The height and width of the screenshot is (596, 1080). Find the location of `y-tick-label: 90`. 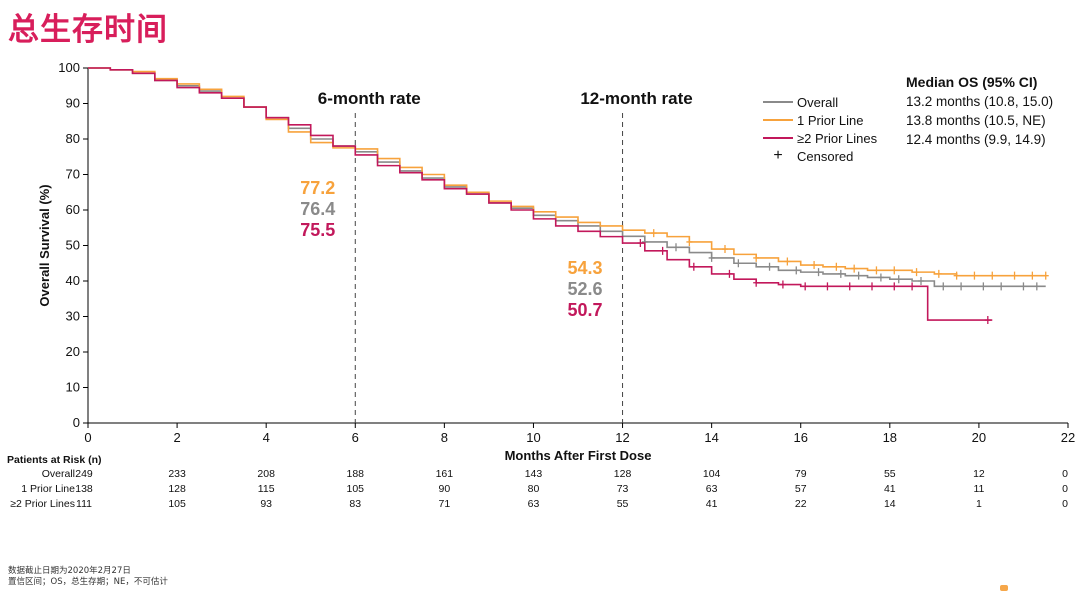

y-tick-label: 90 is located at coordinates (73, 103).